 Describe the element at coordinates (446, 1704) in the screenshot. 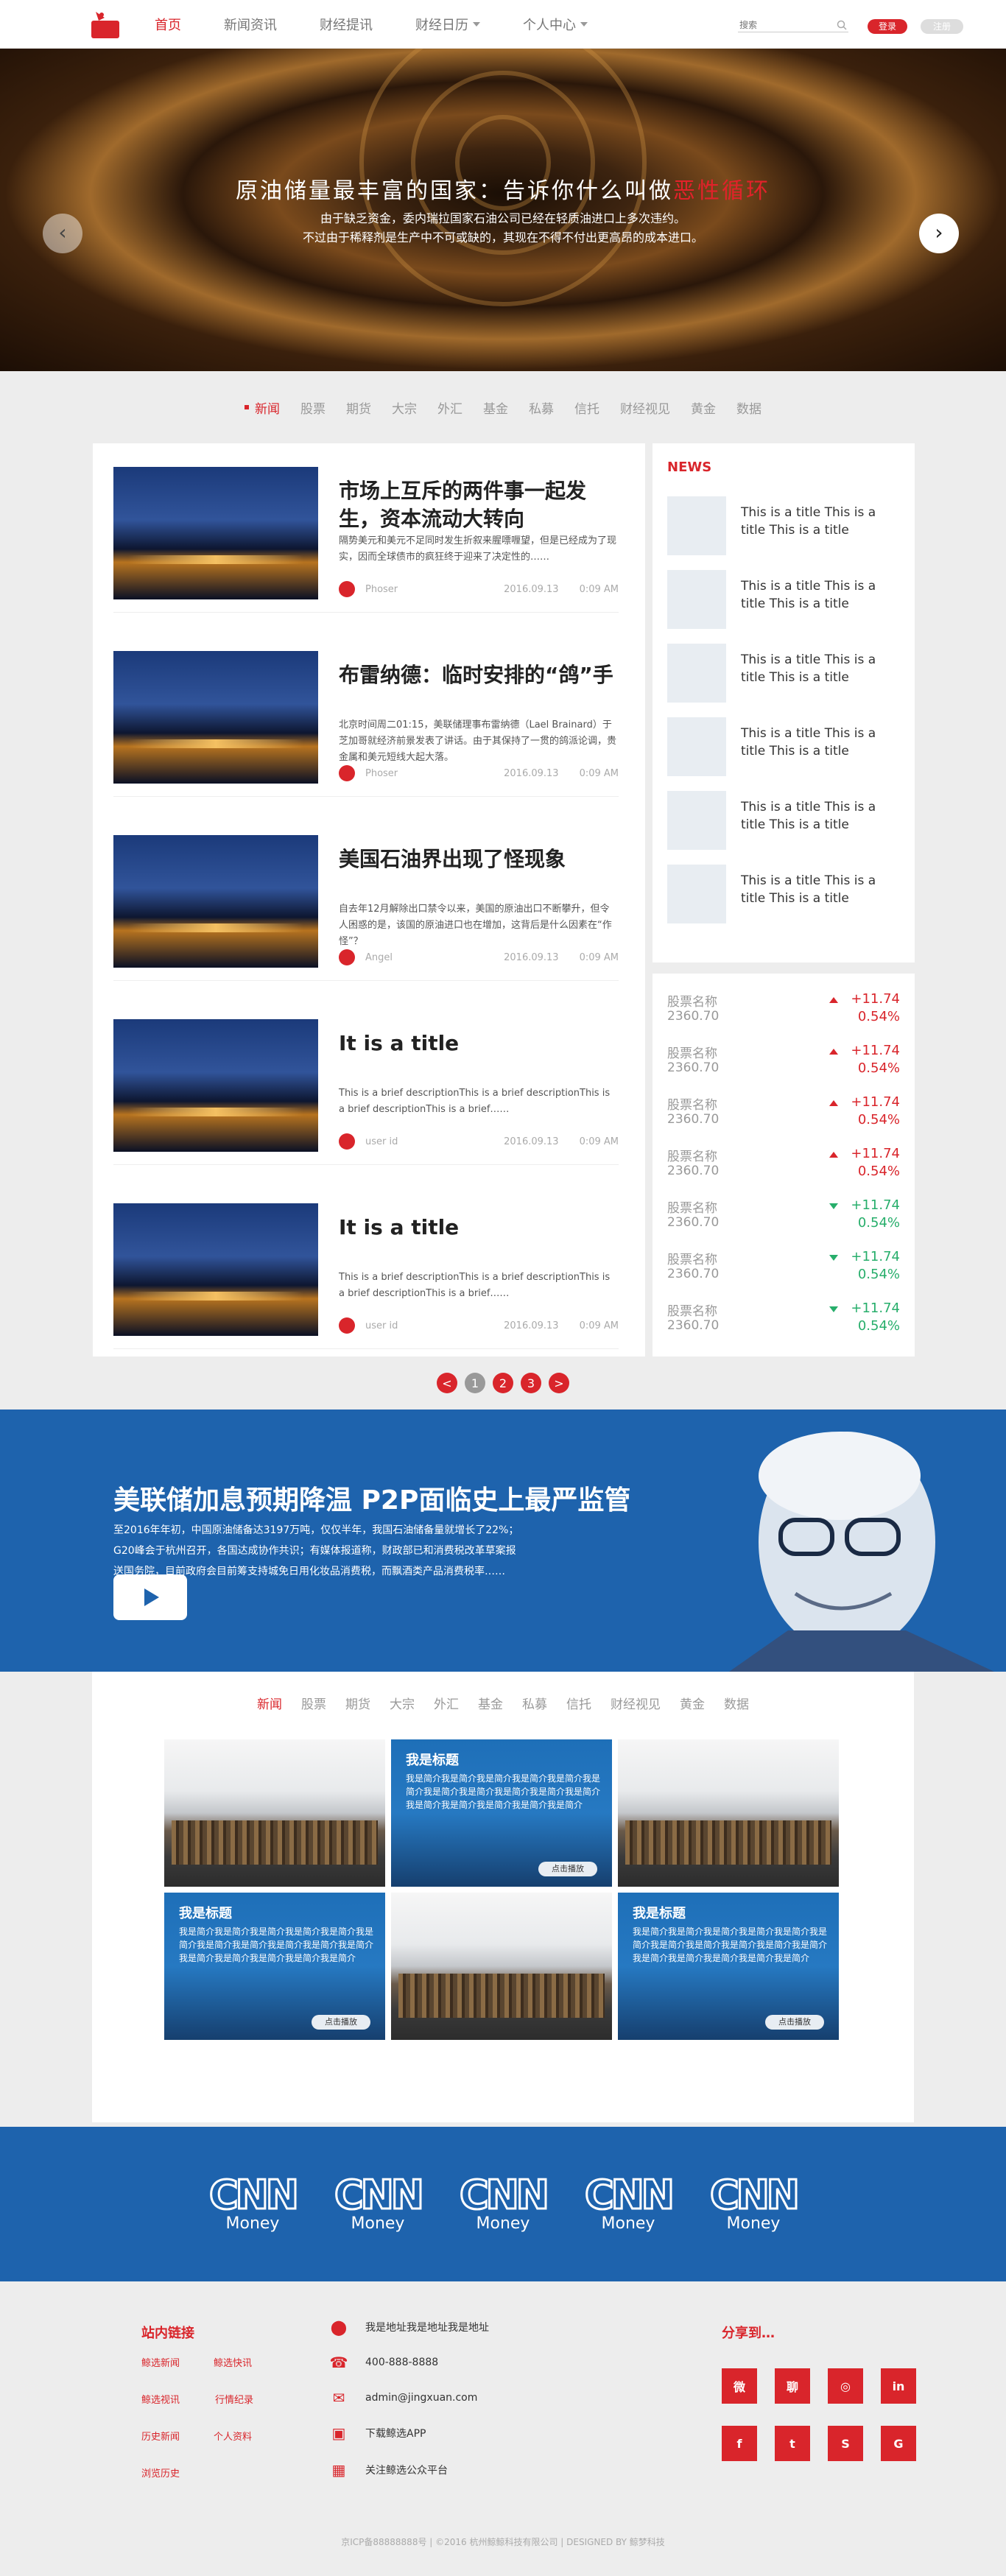

I see `gallery-category-tab: 外汇` at that location.